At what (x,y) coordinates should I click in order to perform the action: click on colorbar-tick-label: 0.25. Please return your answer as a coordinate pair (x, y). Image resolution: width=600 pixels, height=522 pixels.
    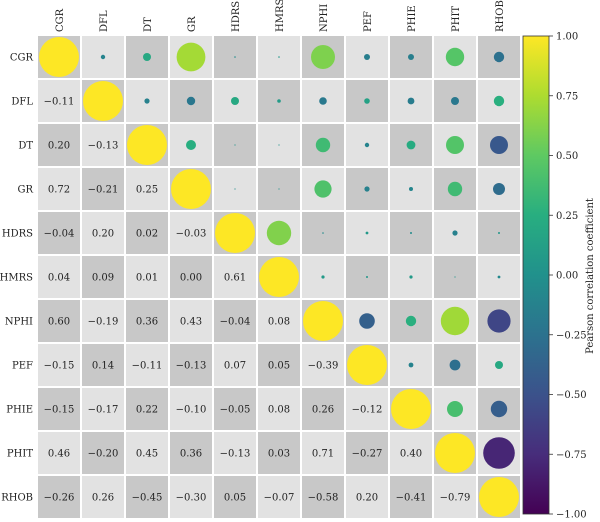
    Looking at the image, I should click on (567, 216).